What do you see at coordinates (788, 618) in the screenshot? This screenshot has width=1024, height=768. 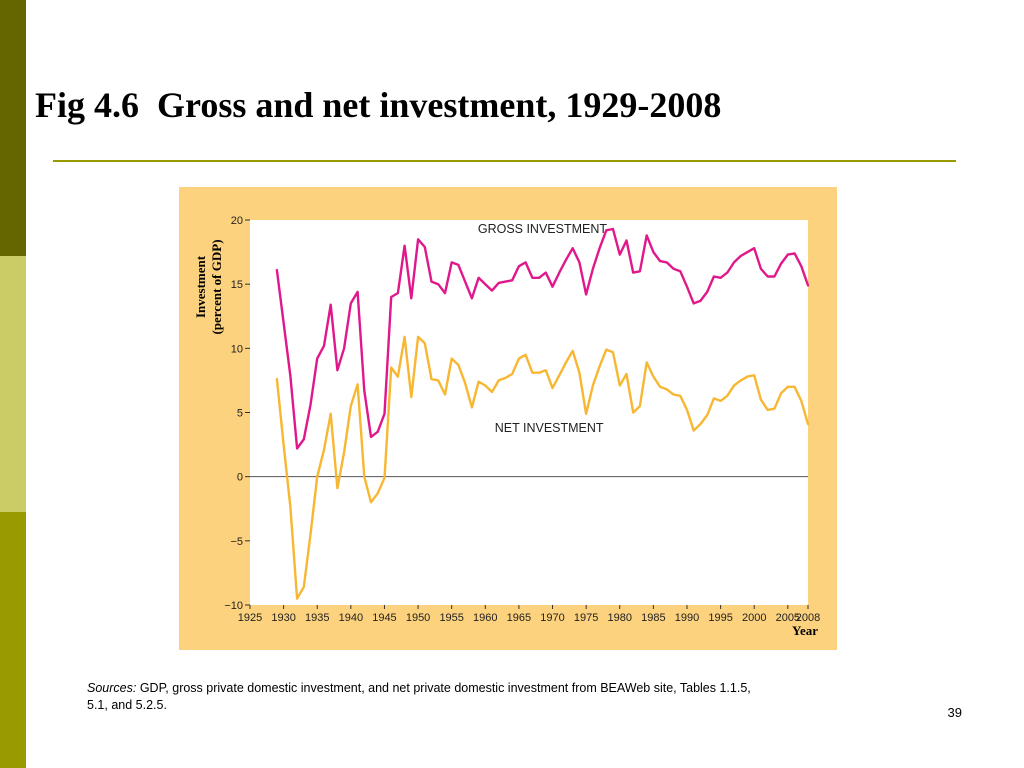 I see `x-tick-label: 2005` at bounding box center [788, 618].